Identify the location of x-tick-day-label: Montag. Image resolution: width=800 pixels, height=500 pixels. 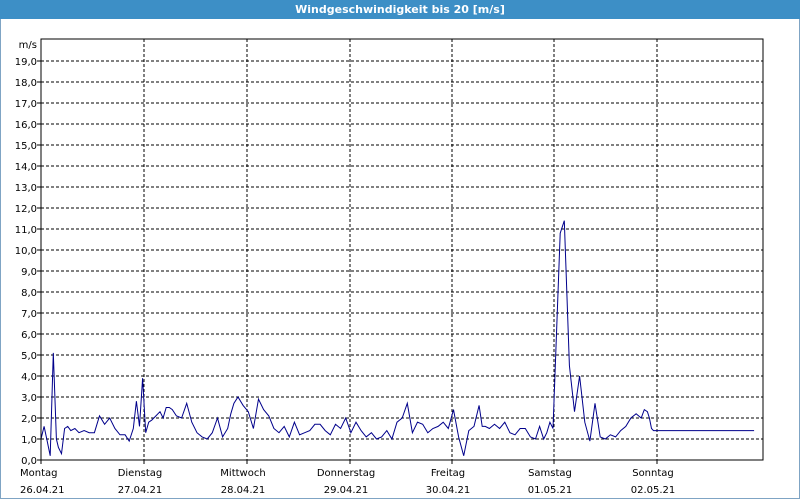
(38, 473).